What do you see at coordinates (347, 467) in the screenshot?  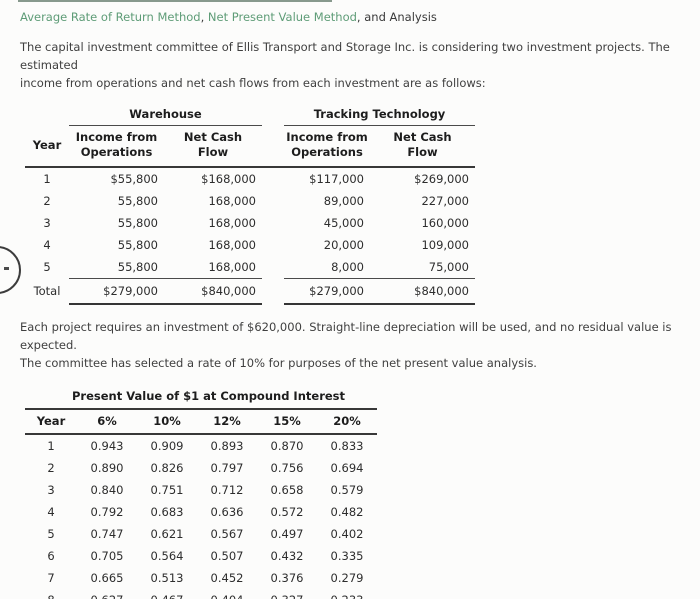 I see `factor-cell: 0.694` at bounding box center [347, 467].